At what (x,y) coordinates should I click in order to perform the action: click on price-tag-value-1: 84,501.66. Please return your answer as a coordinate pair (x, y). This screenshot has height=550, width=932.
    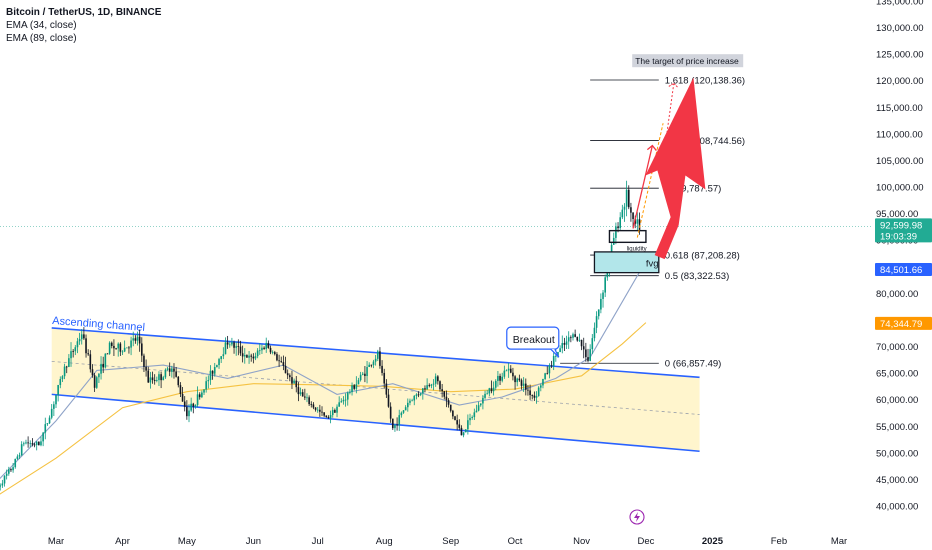
    Looking at the image, I should click on (901, 270).